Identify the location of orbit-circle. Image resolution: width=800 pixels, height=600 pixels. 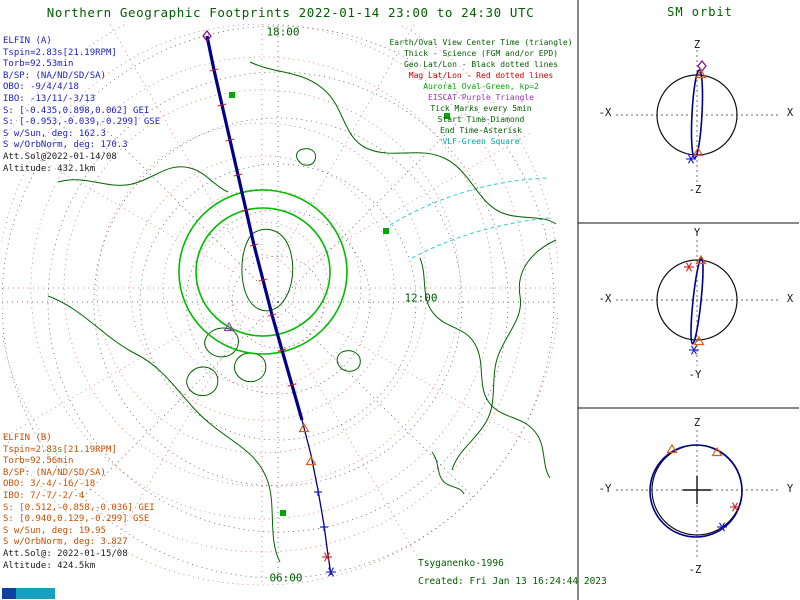
(696, 491).